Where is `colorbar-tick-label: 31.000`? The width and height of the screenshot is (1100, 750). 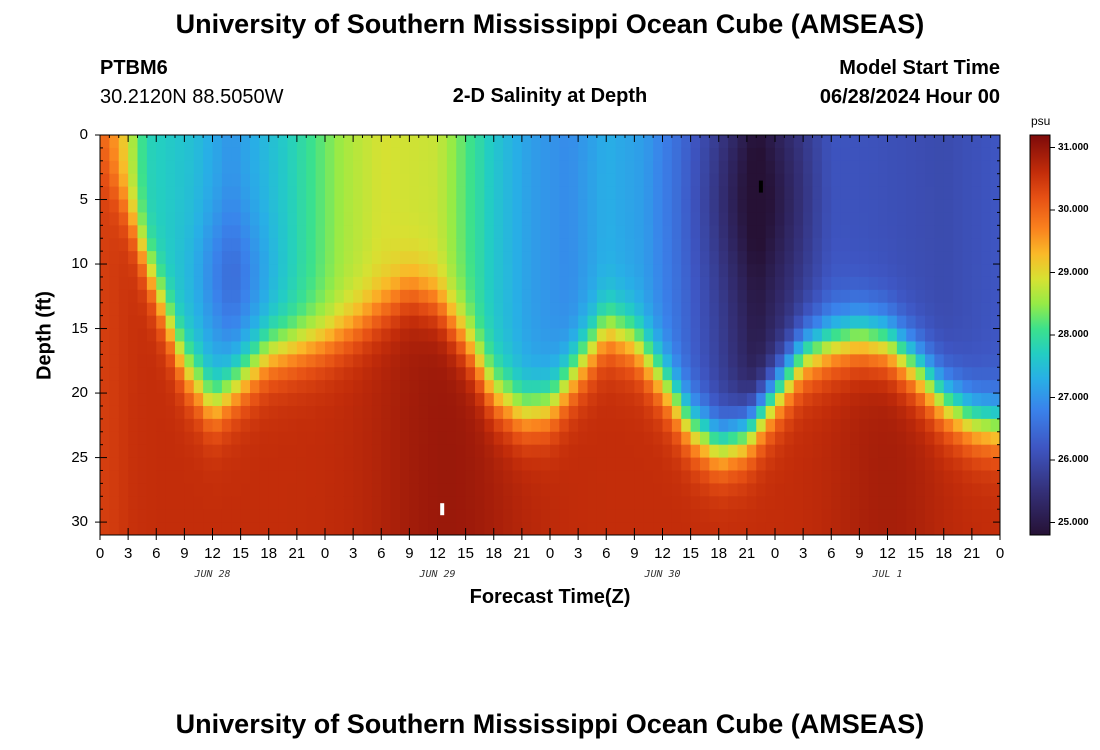 colorbar-tick-label: 31.000 is located at coordinates (1073, 147).